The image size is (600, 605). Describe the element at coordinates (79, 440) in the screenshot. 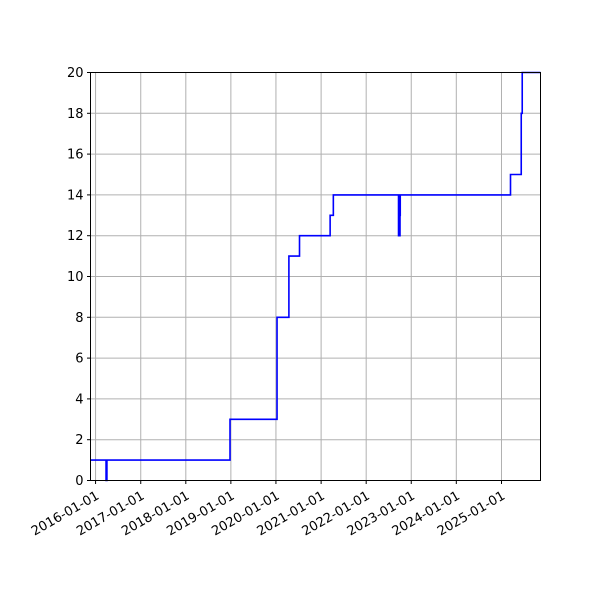

I see `y-tick-label: 2` at that location.